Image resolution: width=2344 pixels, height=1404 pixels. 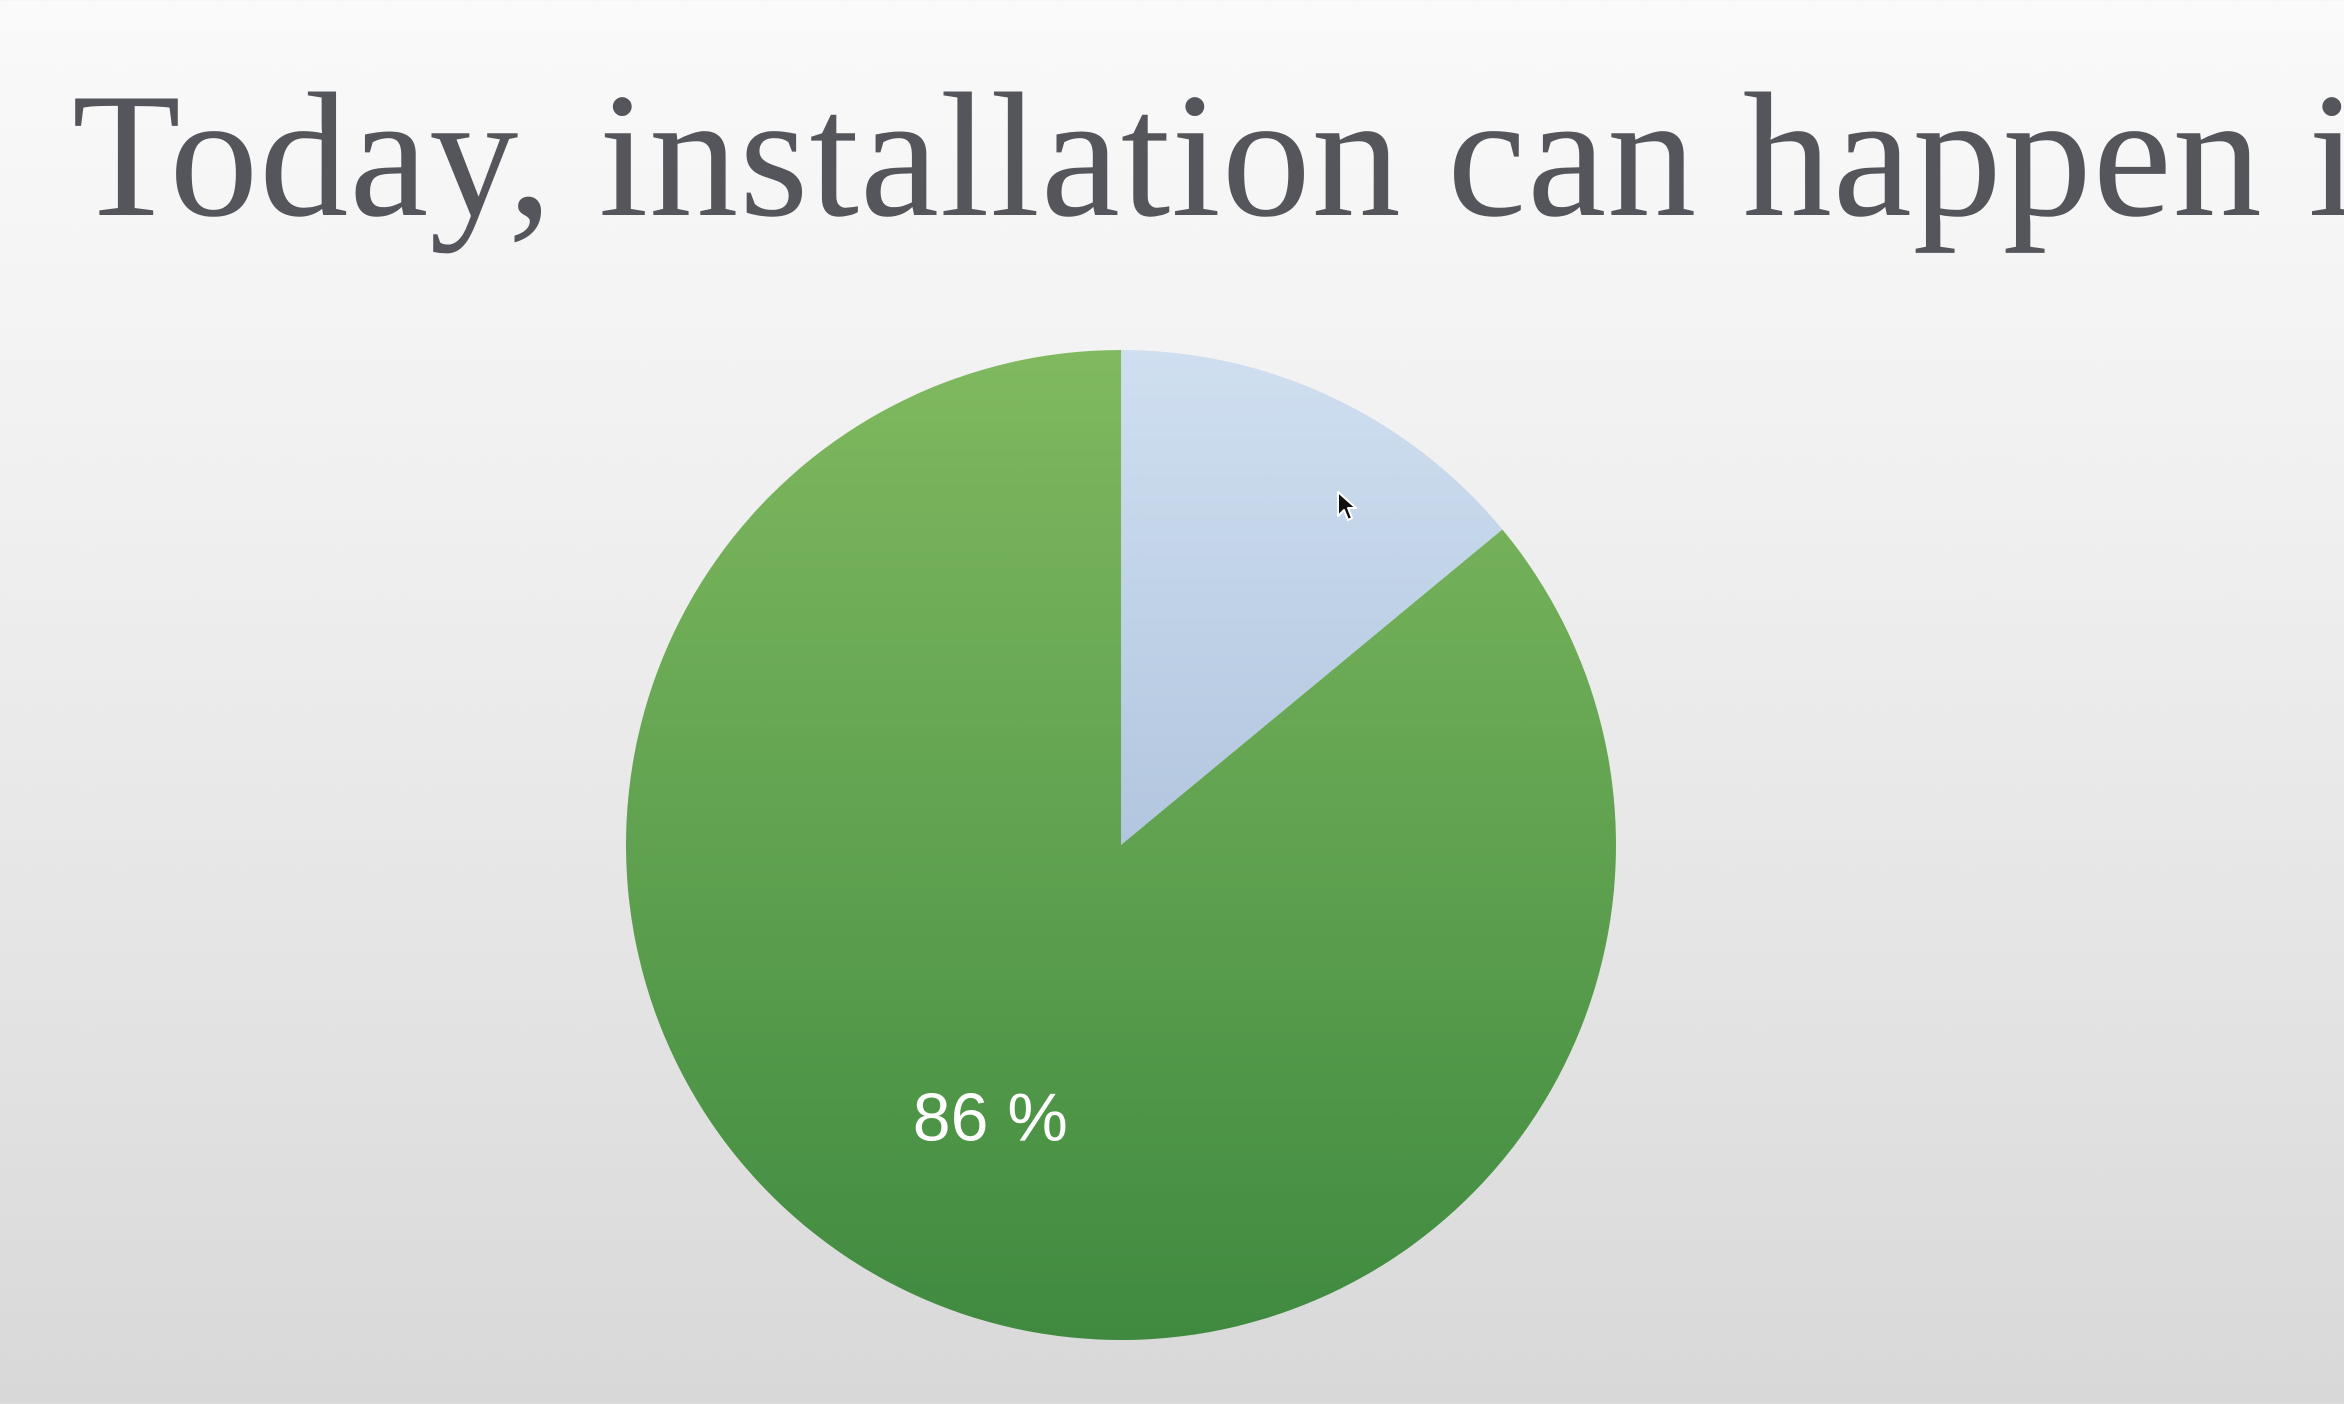 What do you see at coordinates (1347, 506) in the screenshot?
I see `mouse-cursor-icon` at bounding box center [1347, 506].